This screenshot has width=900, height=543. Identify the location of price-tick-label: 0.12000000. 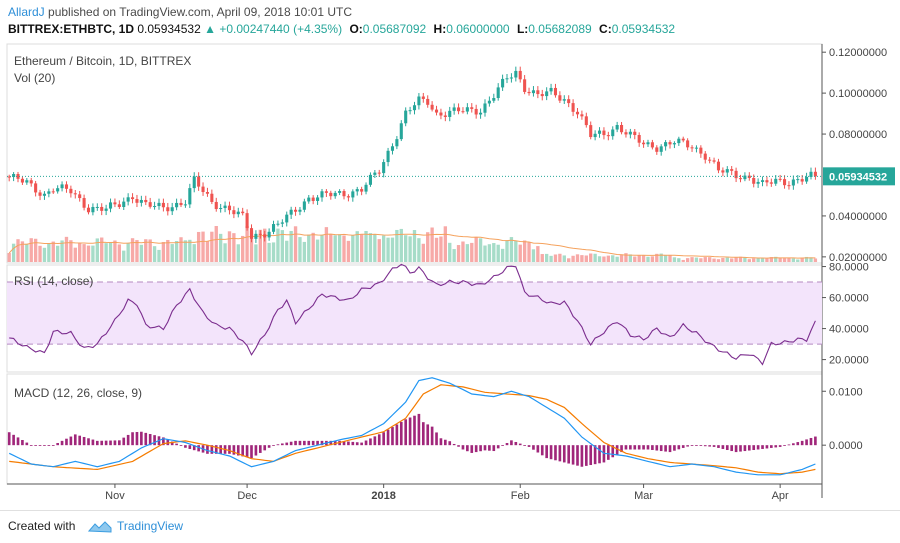
(858, 53).